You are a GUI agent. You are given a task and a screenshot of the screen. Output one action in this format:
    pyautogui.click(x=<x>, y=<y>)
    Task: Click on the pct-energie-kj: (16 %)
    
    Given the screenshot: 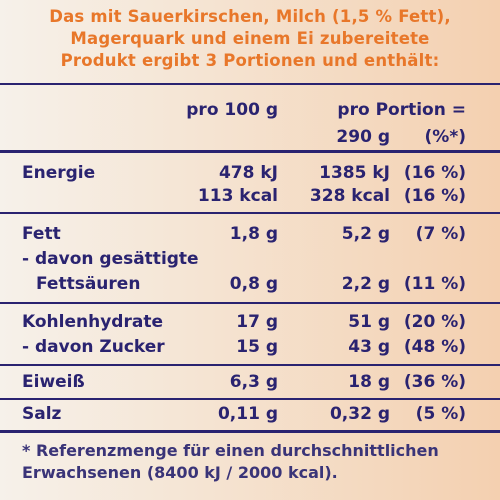 What is the action you would take?
    pyautogui.click(x=434, y=173)
    